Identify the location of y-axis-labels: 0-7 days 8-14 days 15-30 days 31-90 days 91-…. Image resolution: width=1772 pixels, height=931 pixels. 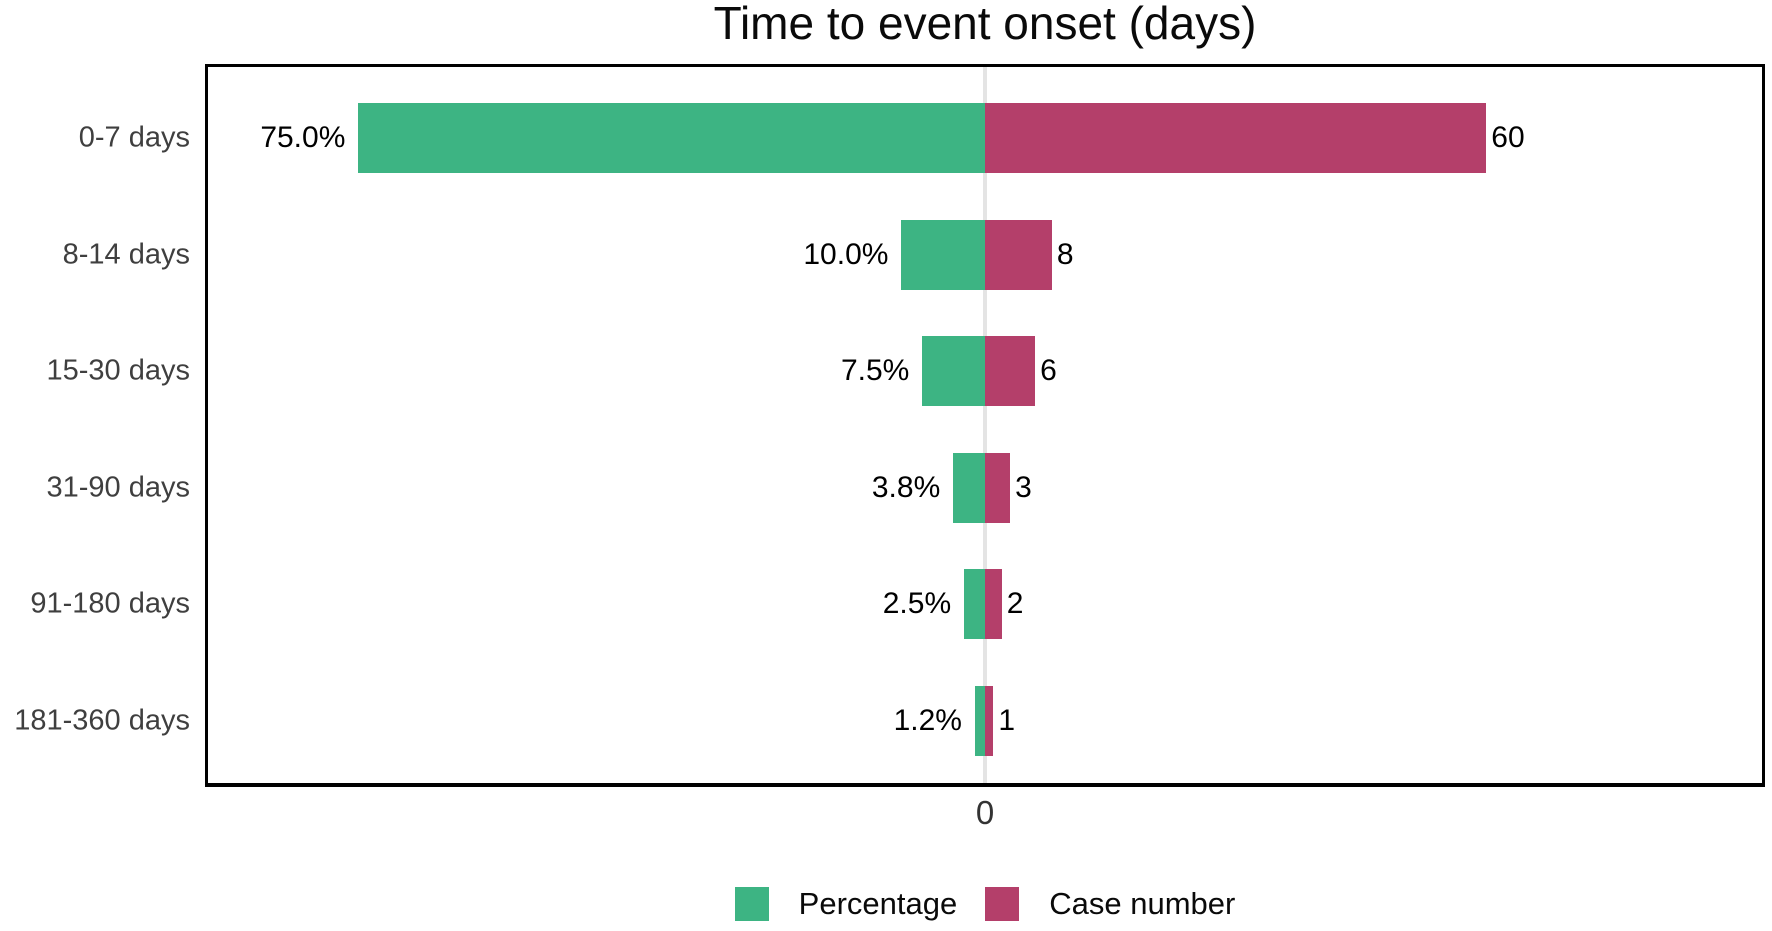
(95, 425).